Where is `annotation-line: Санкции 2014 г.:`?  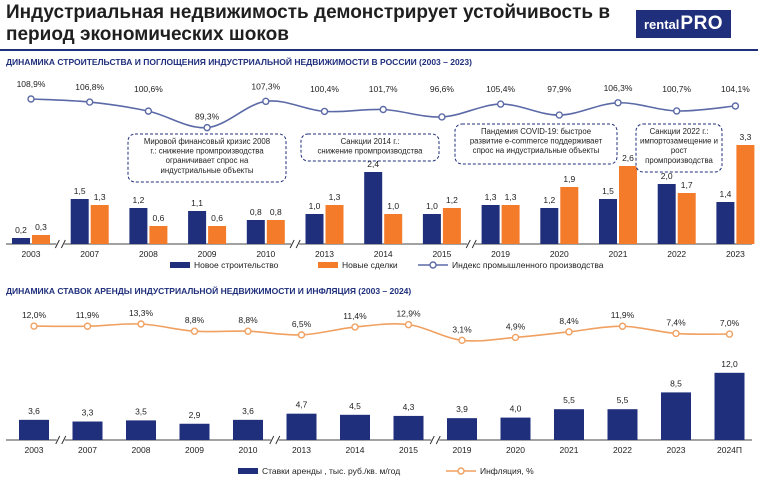
annotation-line: Санкции 2014 г.: is located at coordinates (370, 141).